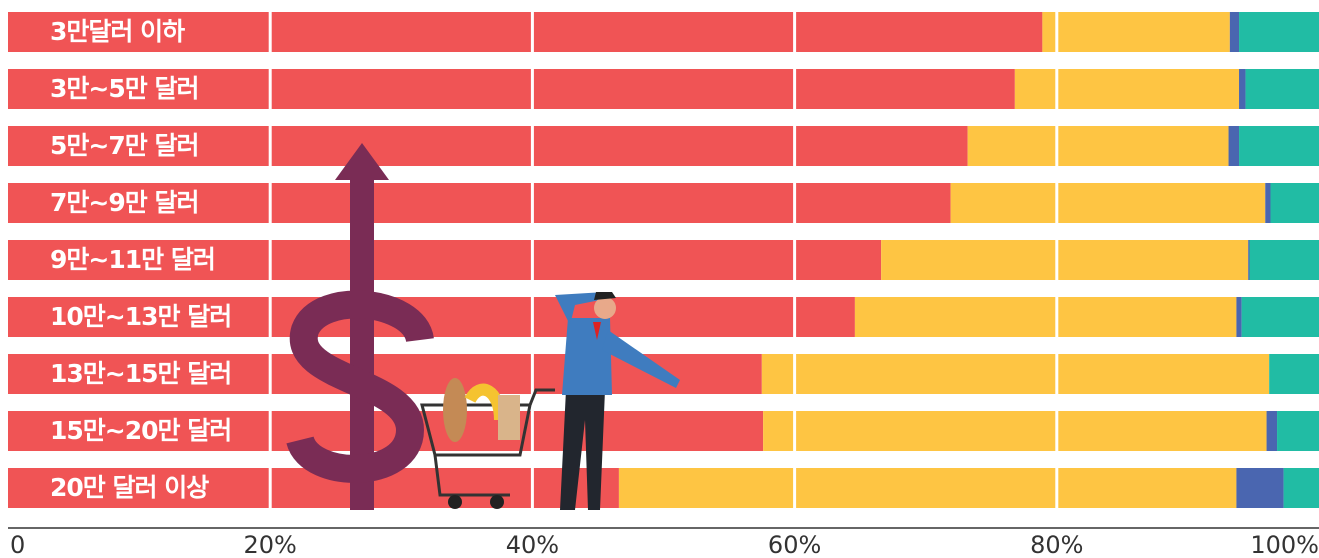 Image resolution: width=1319 pixels, height=558 pixels. Describe the element at coordinates (1284, 544) in the screenshot. I see `x-tick-label: 100%` at that location.